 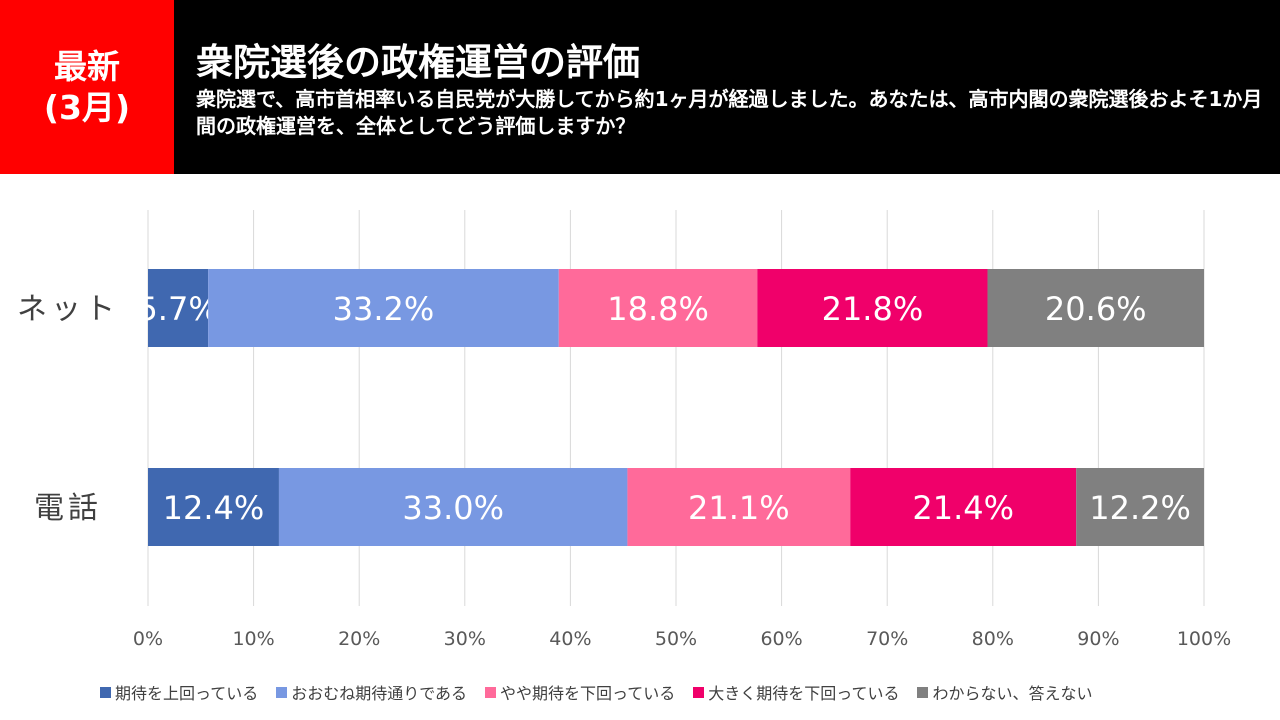 What do you see at coordinates (187, 693) in the screenshot?
I see `legend-label: 期待を上回っている` at bounding box center [187, 693].